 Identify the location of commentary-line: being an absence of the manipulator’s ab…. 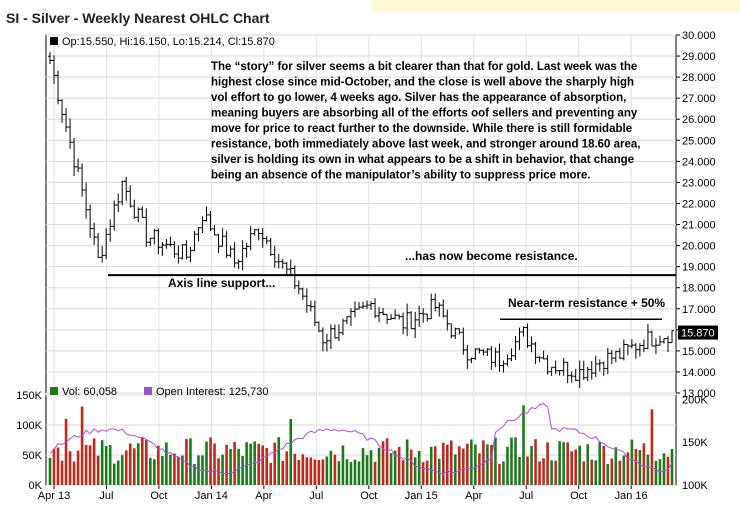
(401, 176).